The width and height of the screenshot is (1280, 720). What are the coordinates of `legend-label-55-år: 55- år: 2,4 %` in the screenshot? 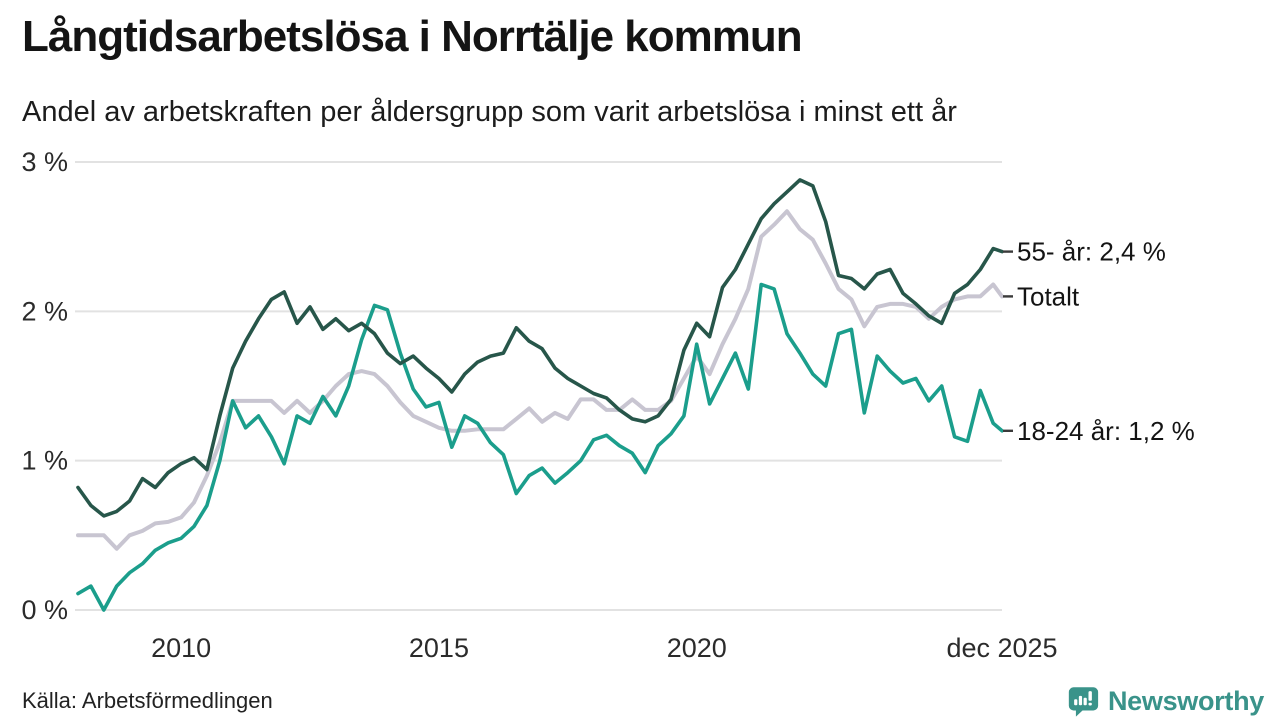 It's located at (1091, 252).